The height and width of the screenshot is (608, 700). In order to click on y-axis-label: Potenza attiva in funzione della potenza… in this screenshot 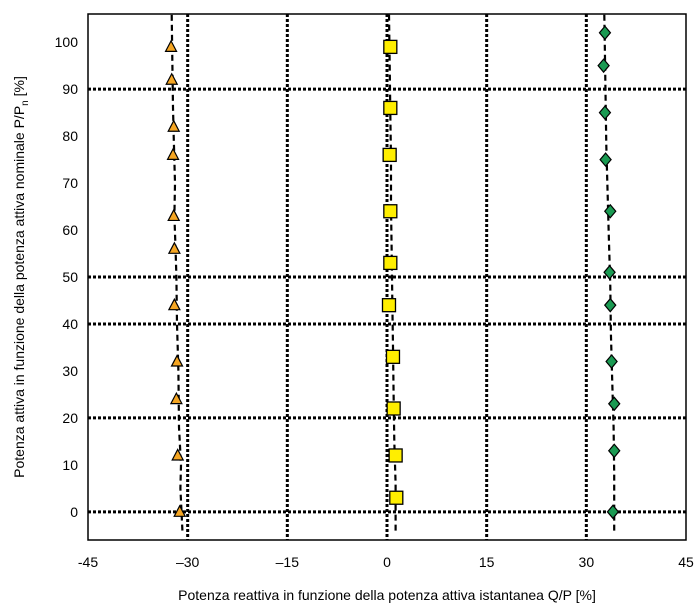, I will do `click(21, 277)`.